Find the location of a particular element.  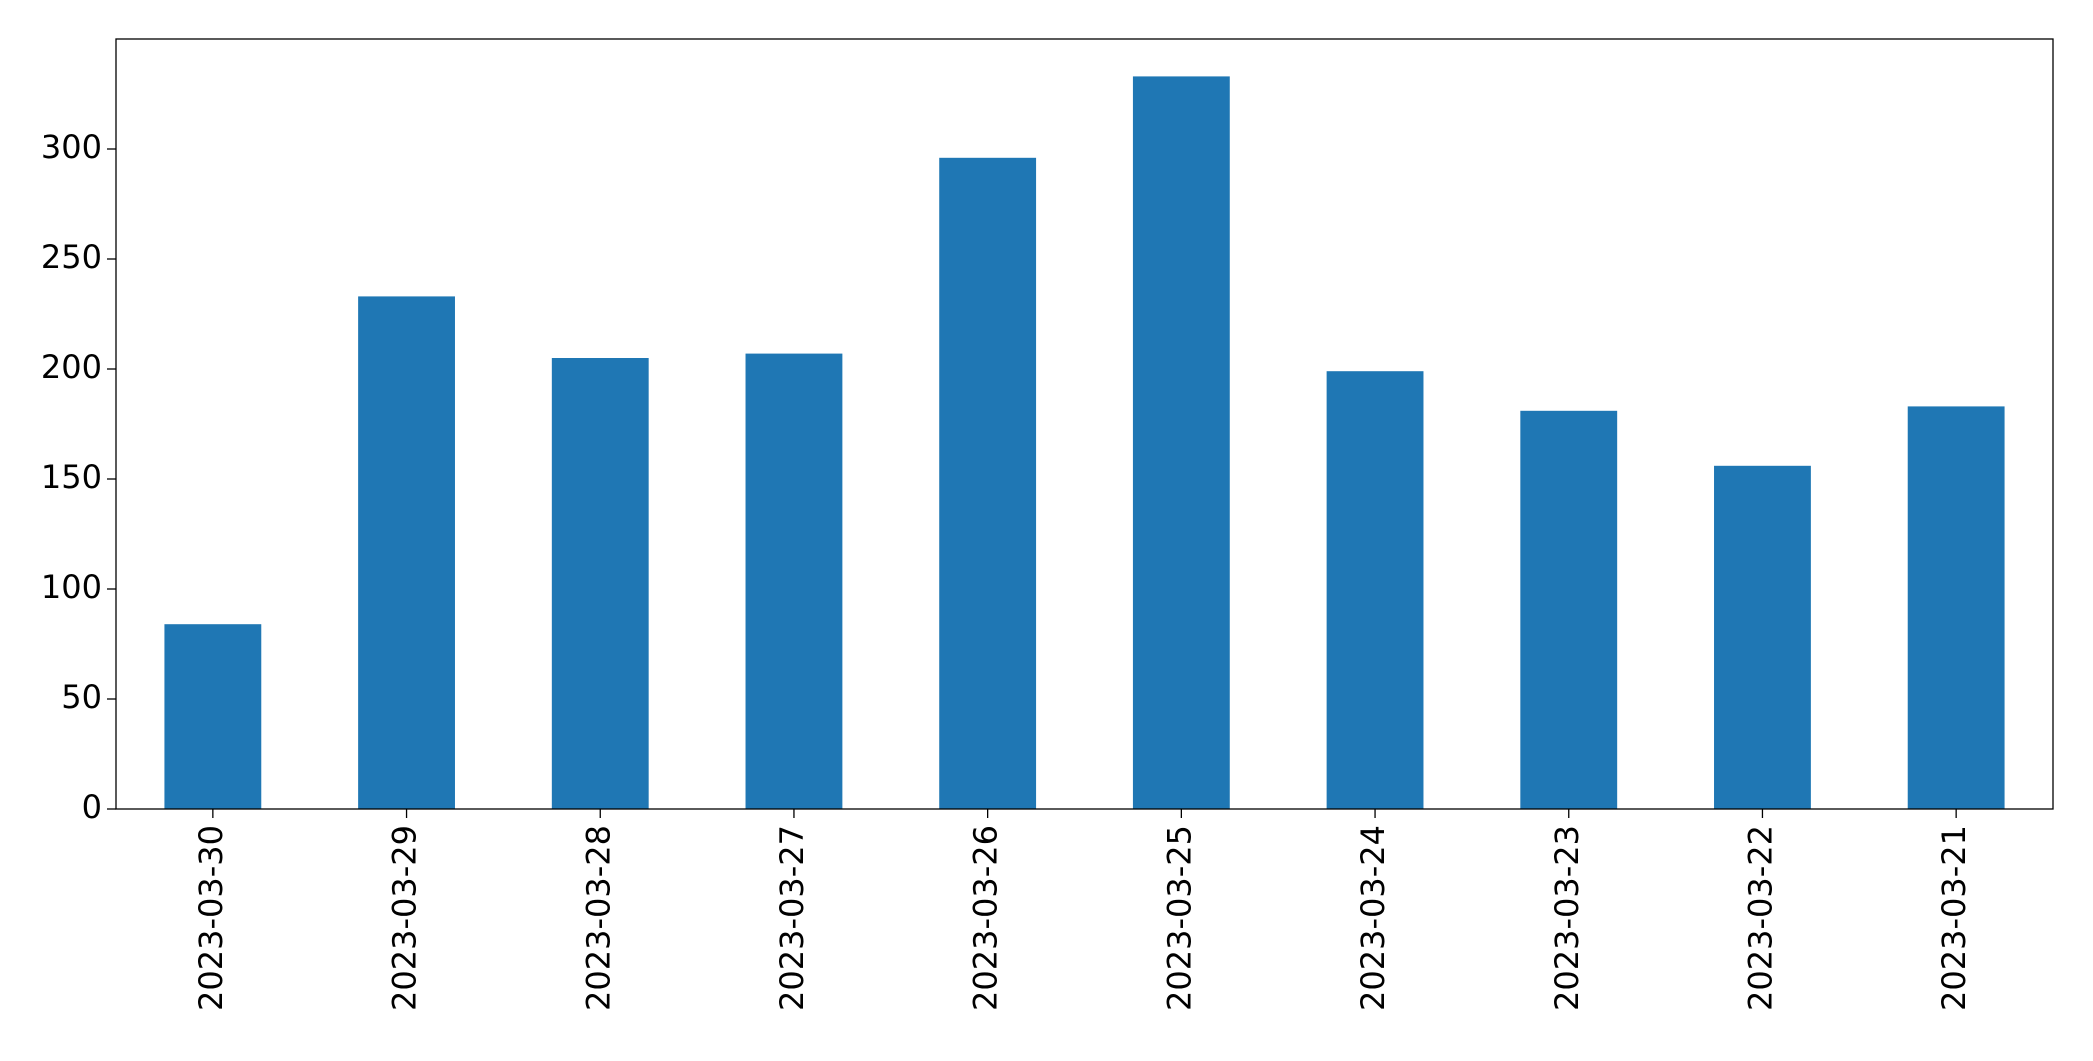

y-tick-label: 200 is located at coordinates (71, 367).